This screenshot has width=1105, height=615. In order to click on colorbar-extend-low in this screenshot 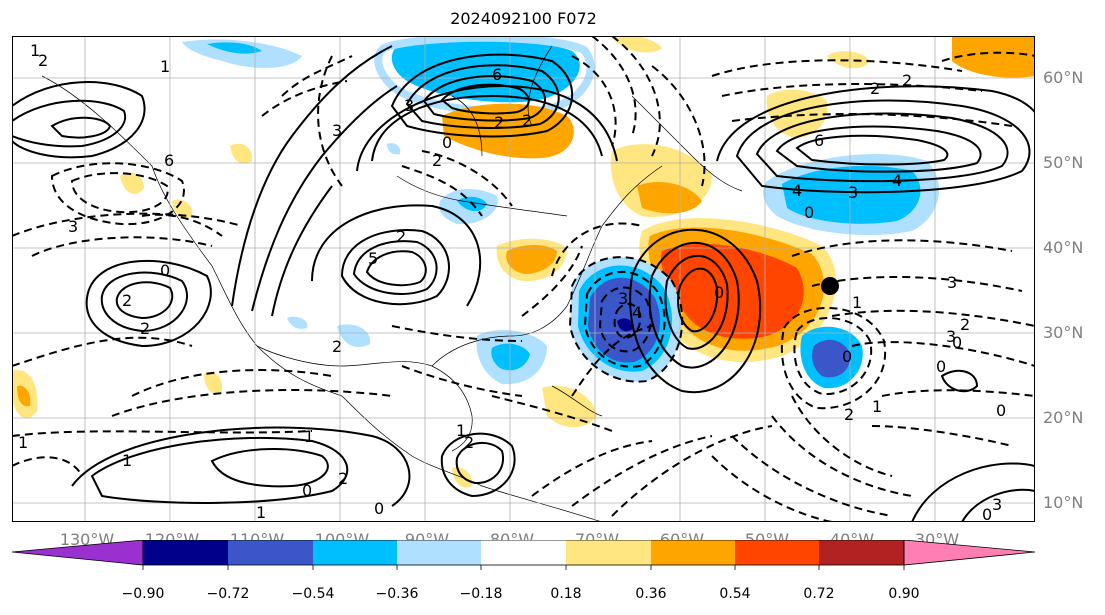, I will do `click(77, 553)`.